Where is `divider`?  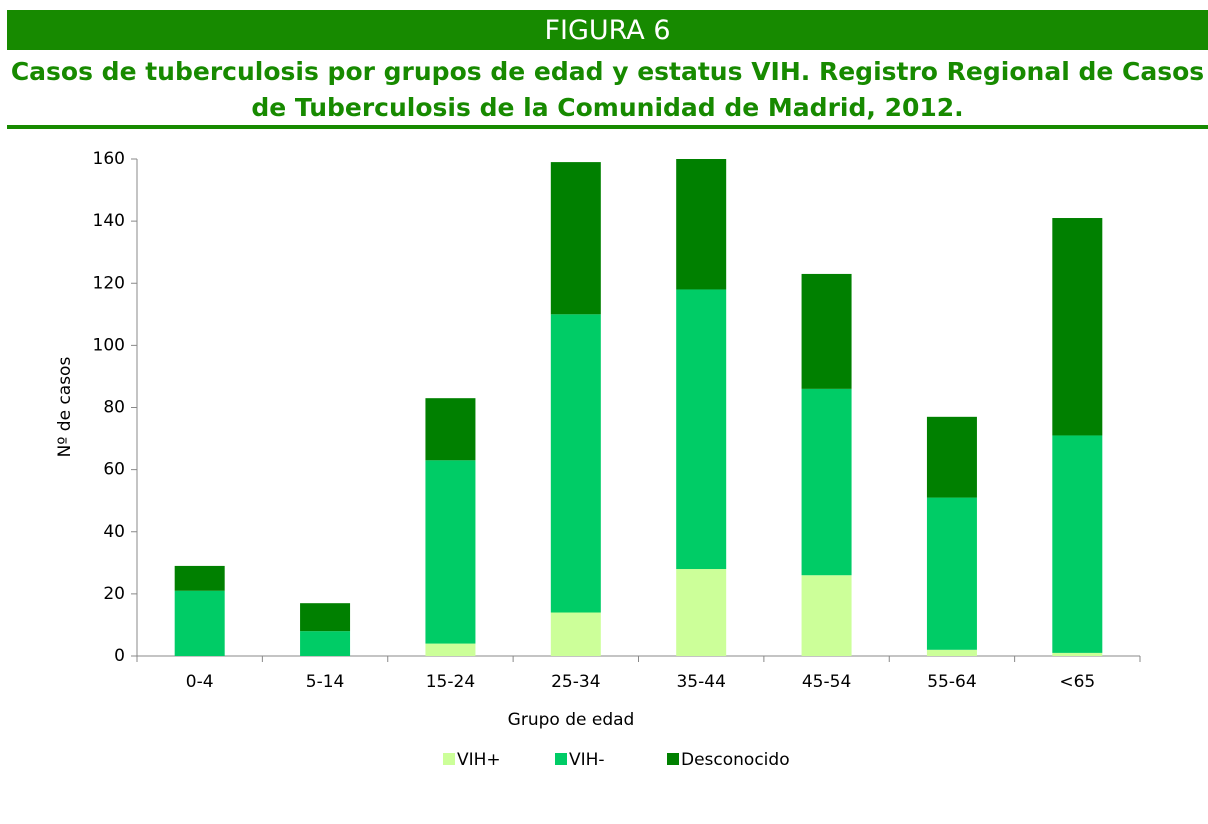 divider is located at coordinates (607, 127).